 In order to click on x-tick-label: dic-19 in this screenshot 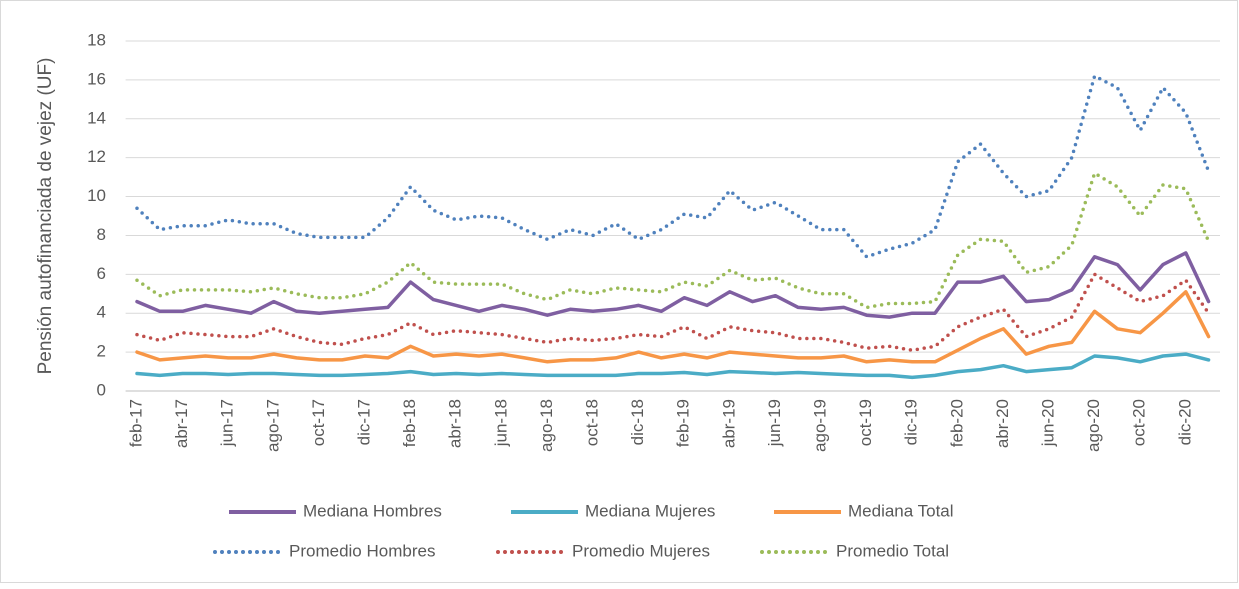, I will do `click(911, 422)`.